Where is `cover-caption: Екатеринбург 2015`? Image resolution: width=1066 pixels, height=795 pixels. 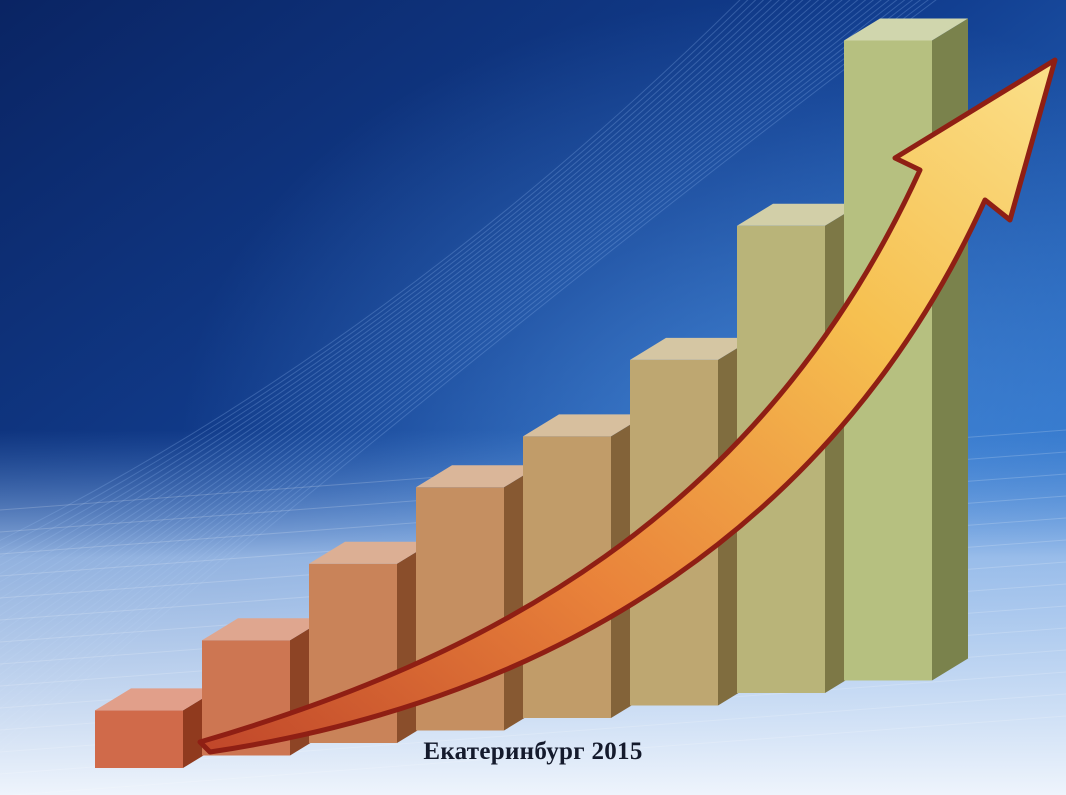 cover-caption: Екатеринбург 2015 is located at coordinates (533, 751).